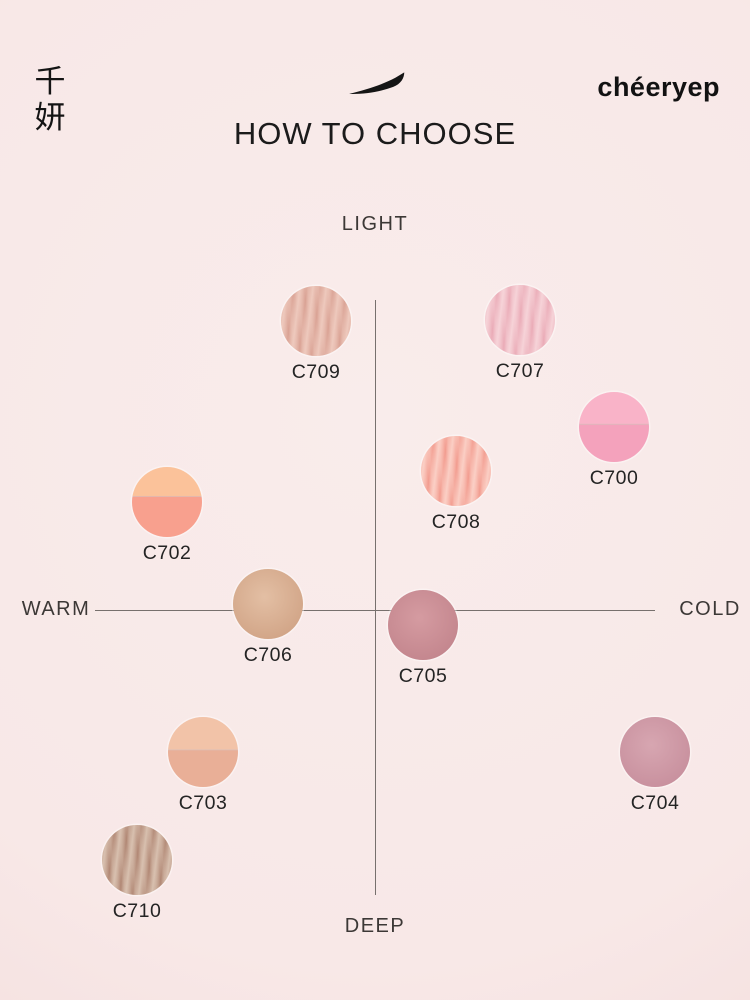  What do you see at coordinates (375, 926) in the screenshot?
I see `axis-label-deep: DEEP` at bounding box center [375, 926].